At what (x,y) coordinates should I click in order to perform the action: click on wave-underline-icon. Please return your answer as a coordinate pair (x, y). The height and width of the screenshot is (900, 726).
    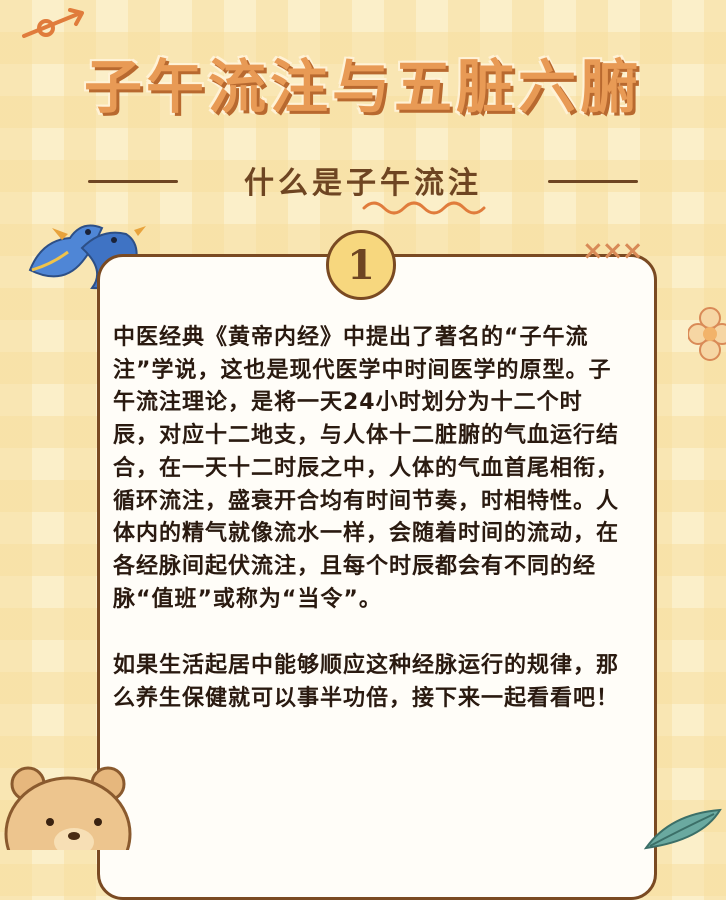
    Looking at the image, I should click on (424, 208).